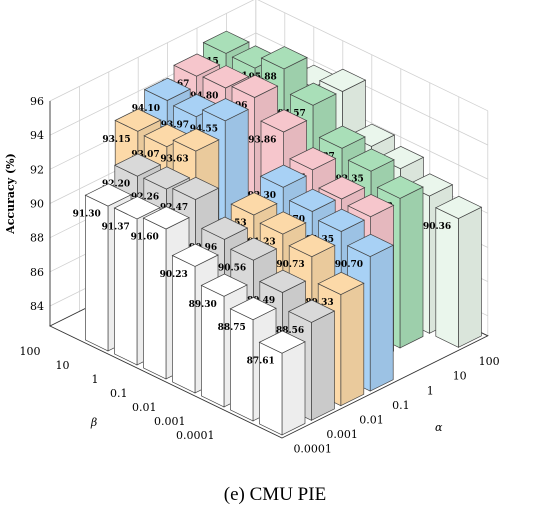  I want to click on beta-tick-label: 1, so click(95, 379).